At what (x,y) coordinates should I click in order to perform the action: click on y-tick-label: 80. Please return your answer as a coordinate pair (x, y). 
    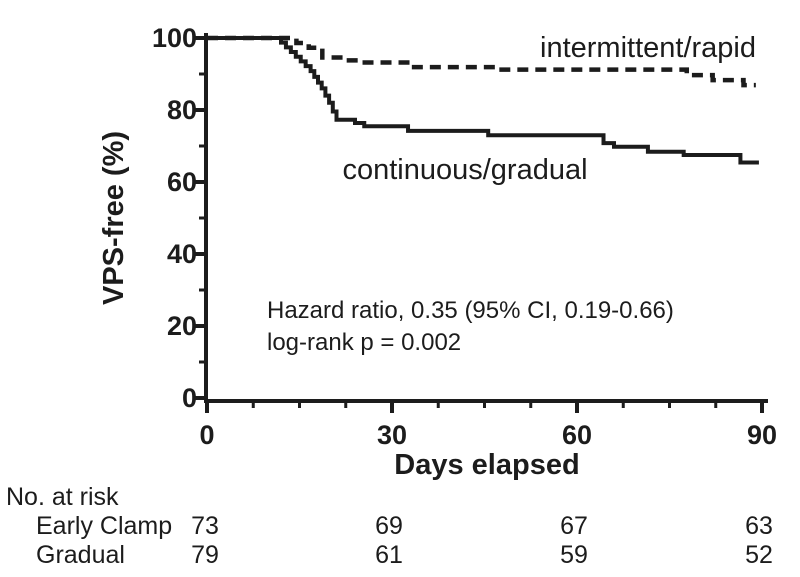
    Looking at the image, I should click on (182, 110).